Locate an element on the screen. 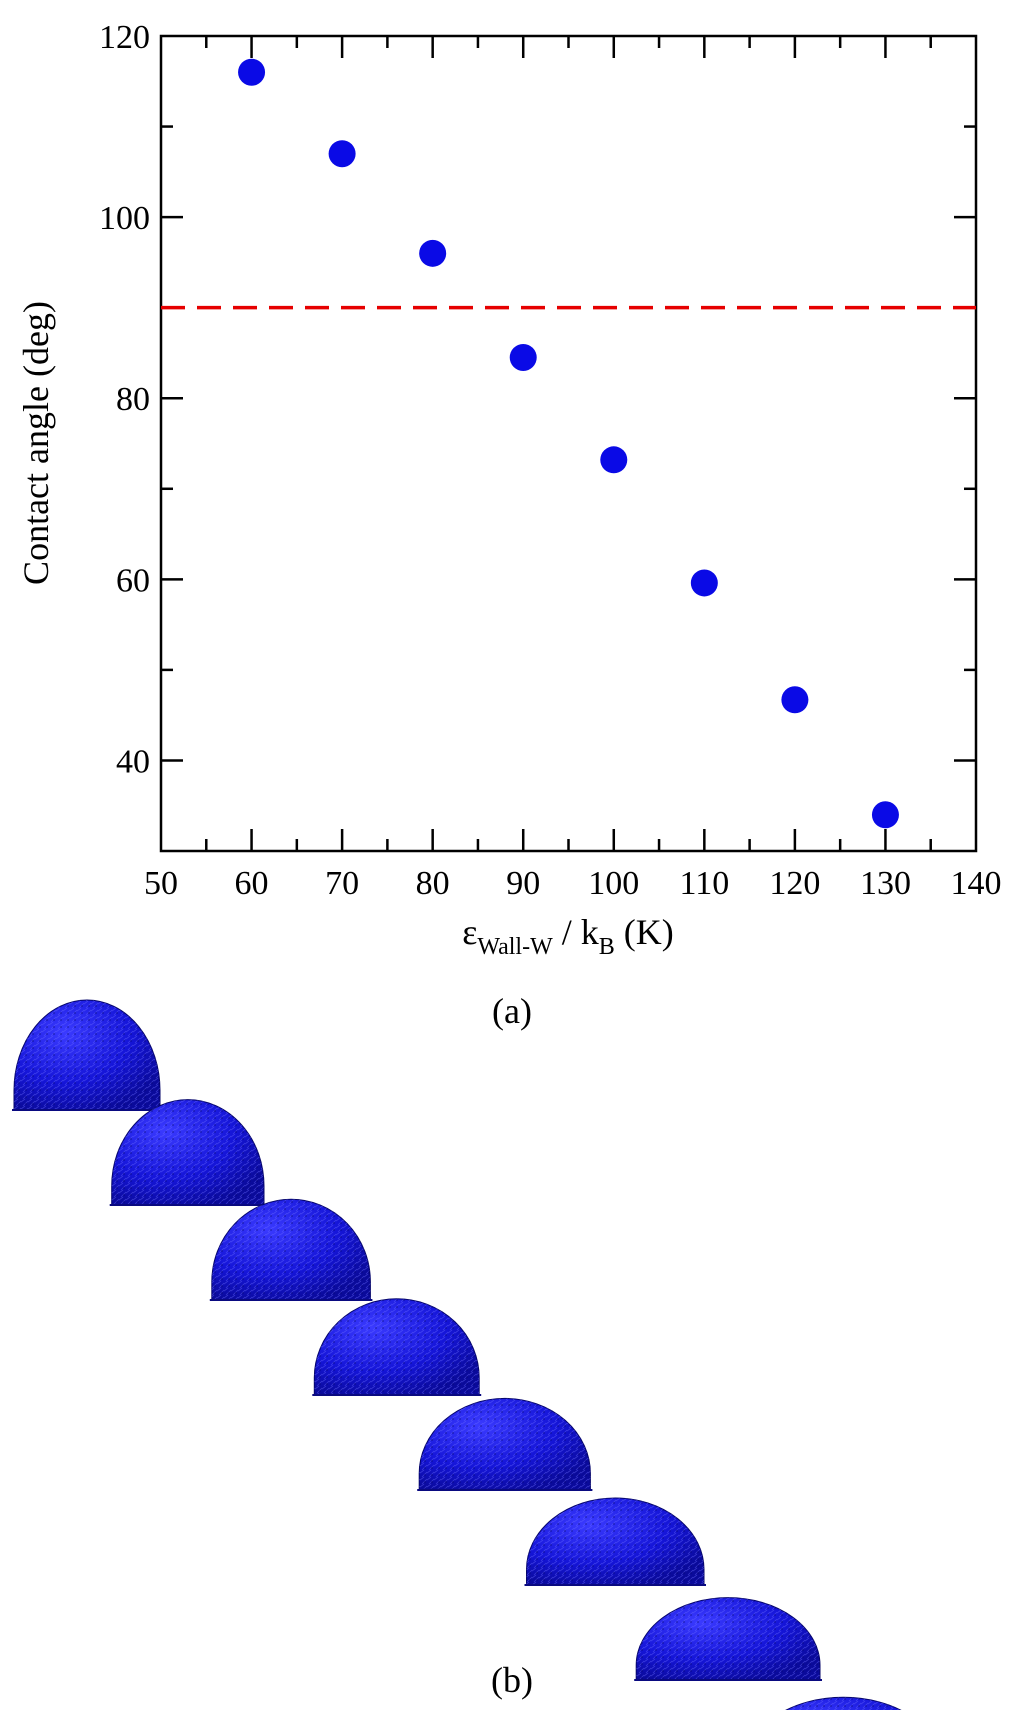  y-axis-label: Contact angle (deg) is located at coordinates (36, 443).